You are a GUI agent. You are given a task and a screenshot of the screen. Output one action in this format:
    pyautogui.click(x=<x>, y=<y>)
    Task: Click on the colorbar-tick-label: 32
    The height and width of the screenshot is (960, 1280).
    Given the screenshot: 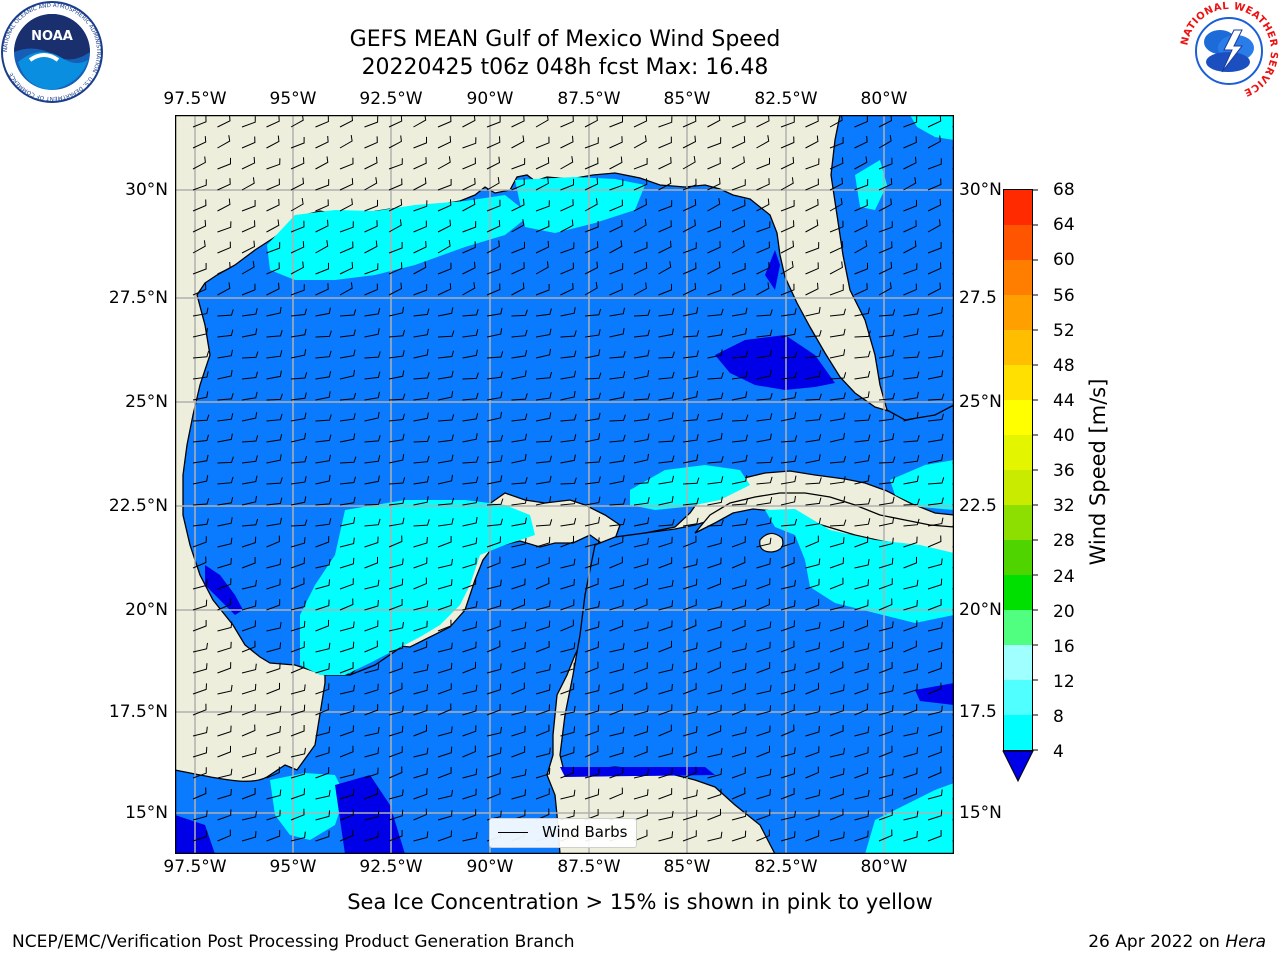 What is the action you would take?
    pyautogui.click(x=1064, y=506)
    